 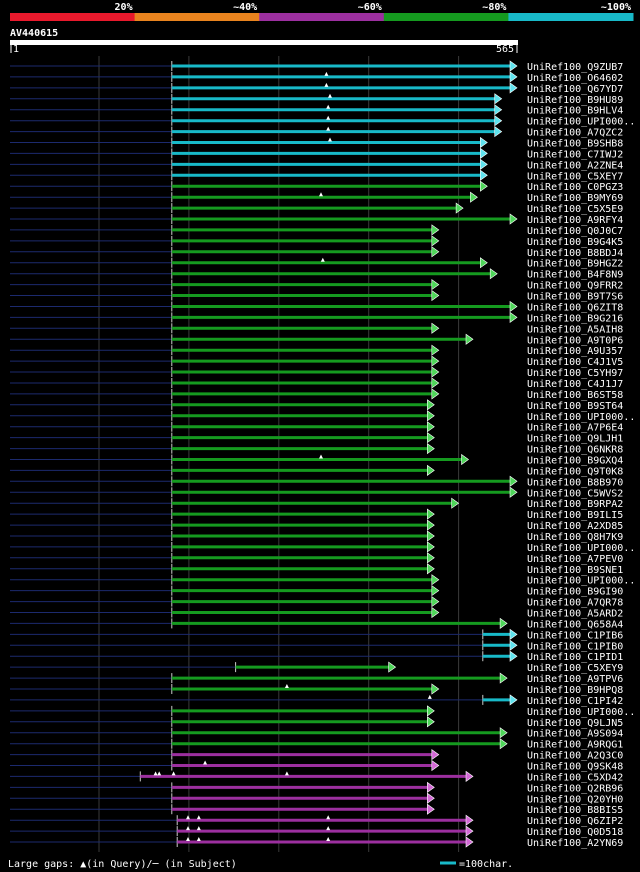 What do you see at coordinates (575, 646) in the screenshot?
I see `hit-label: UniRef100_C1PIB0` at bounding box center [575, 646].